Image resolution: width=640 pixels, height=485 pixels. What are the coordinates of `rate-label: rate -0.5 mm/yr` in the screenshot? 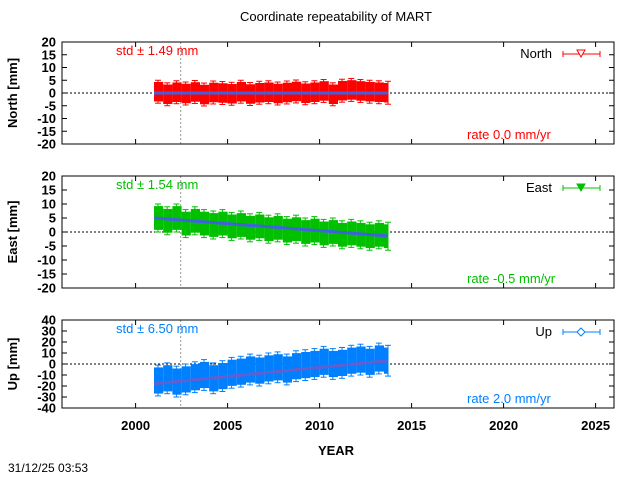 It's located at (511, 278).